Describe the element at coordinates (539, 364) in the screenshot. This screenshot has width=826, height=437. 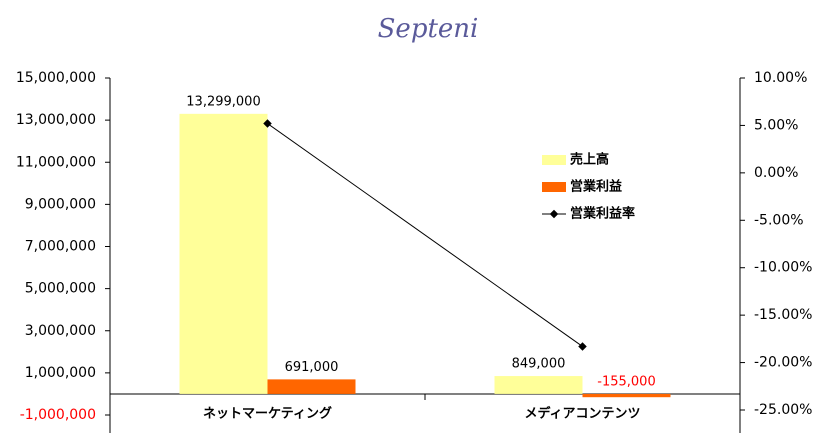
I see `value-label: 849,000` at that location.